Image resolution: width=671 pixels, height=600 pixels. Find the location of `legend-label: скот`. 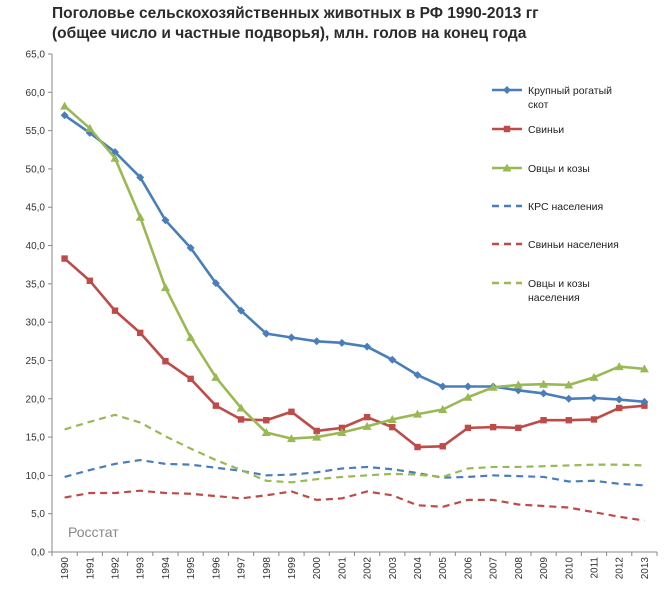

legend-label: скот is located at coordinates (538, 105).